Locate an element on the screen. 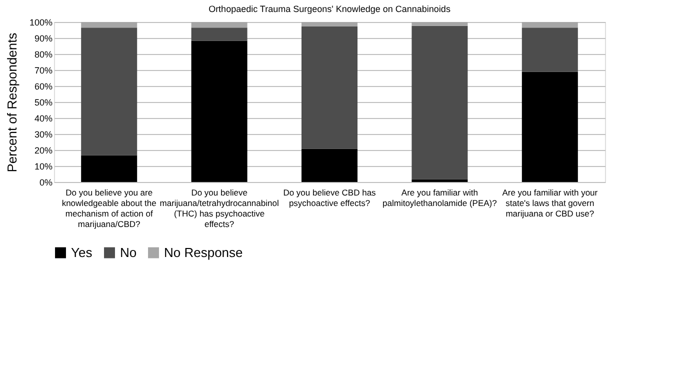 This screenshot has height=389, width=679. y-tick-label: 0% is located at coordinates (45, 183).